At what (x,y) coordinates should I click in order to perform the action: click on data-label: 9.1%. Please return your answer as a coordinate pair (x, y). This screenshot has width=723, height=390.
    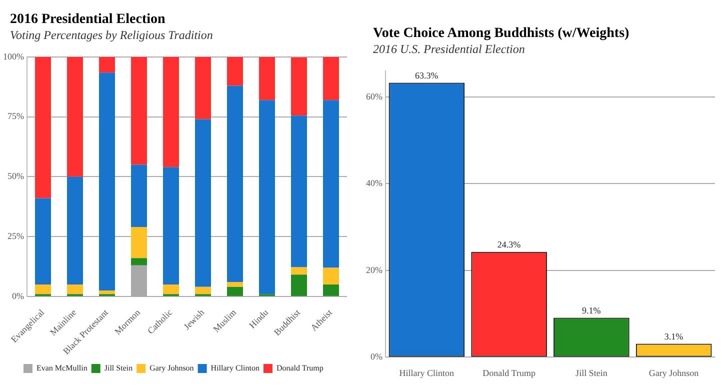
    Looking at the image, I should click on (592, 311).